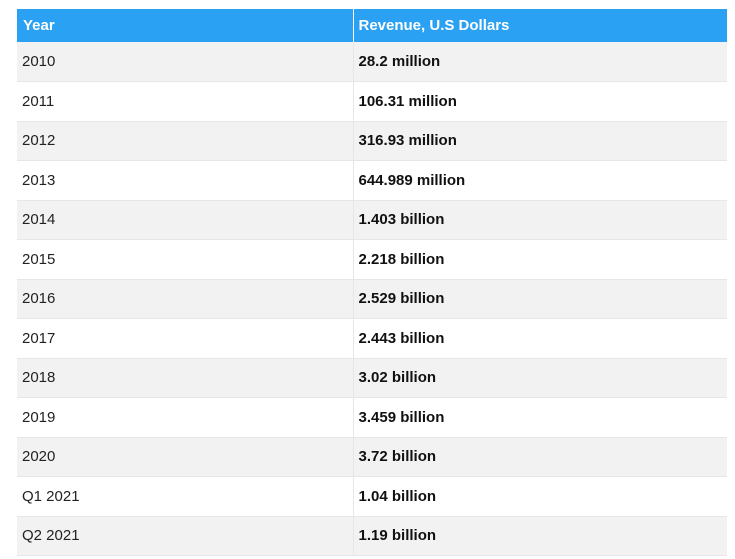  What do you see at coordinates (185, 457) in the screenshot?
I see `year-cell: 2020` at bounding box center [185, 457].